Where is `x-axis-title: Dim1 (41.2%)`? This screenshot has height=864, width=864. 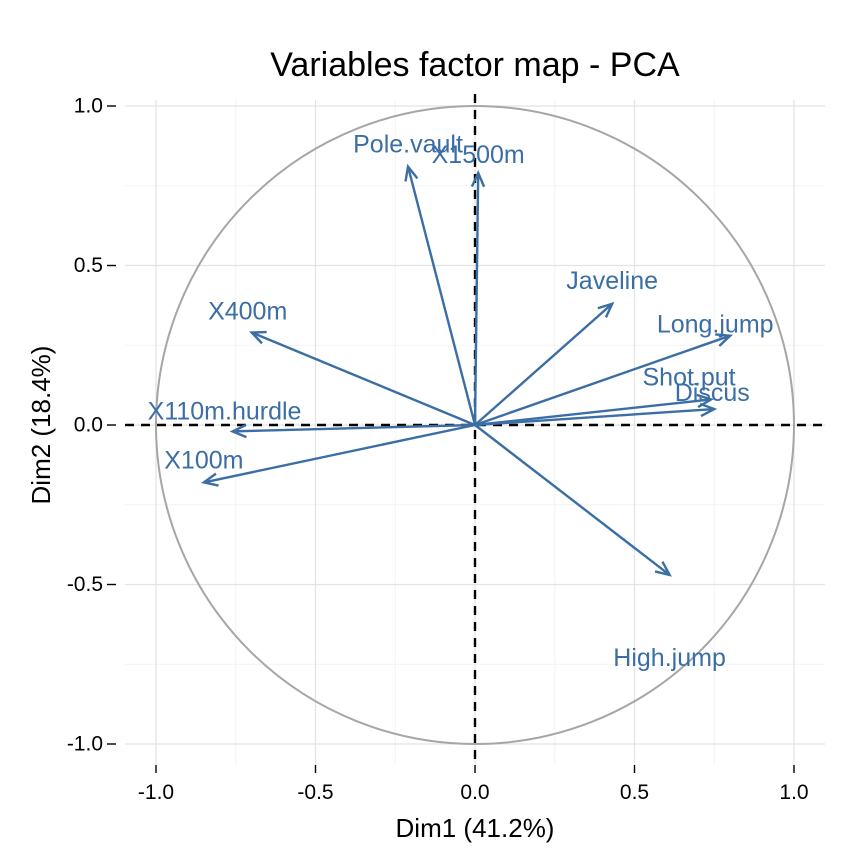
x-axis-title: Dim1 (41.2%) is located at coordinates (475, 828).